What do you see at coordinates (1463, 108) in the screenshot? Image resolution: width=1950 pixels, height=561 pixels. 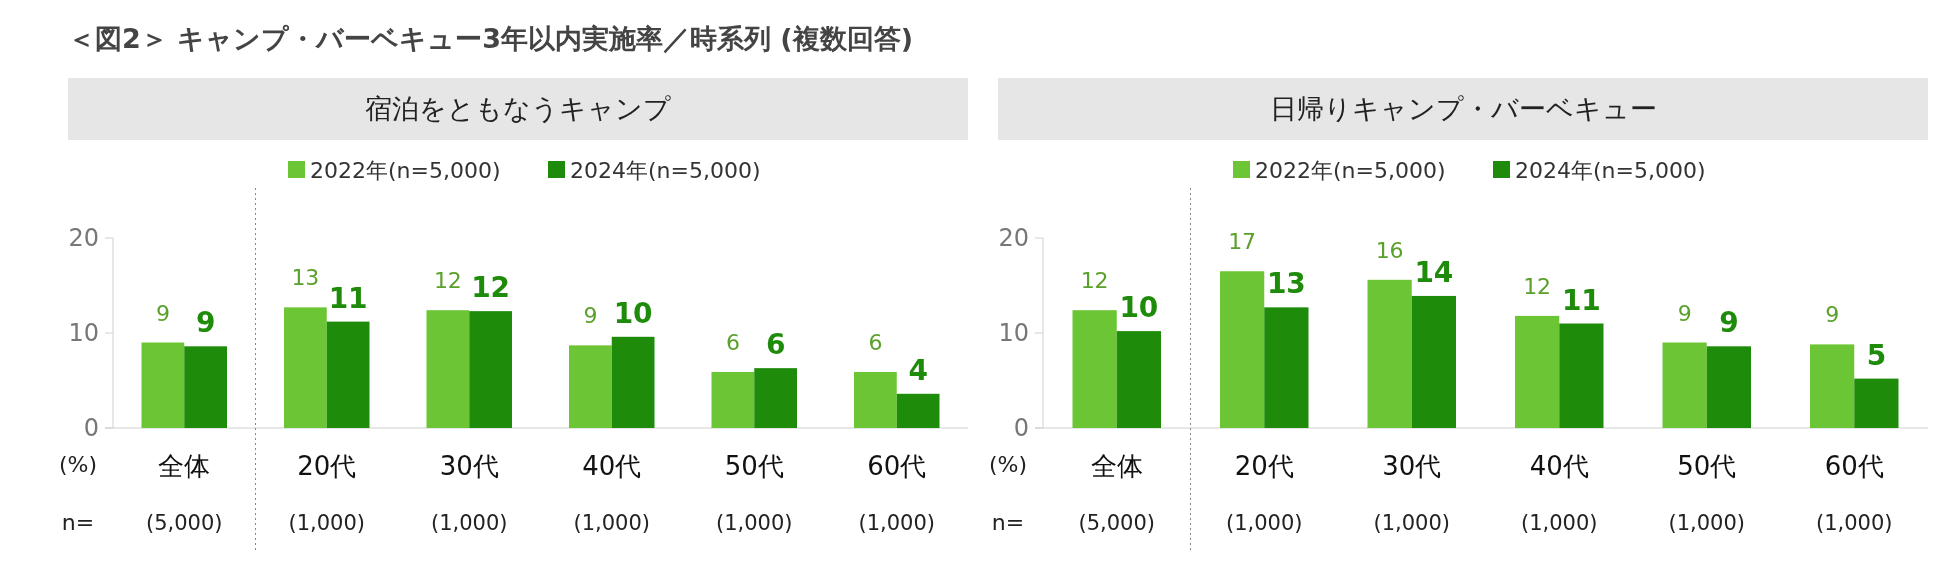 I see `chart-title: 日帰りキャンプ・バーベキュー` at bounding box center [1463, 108].